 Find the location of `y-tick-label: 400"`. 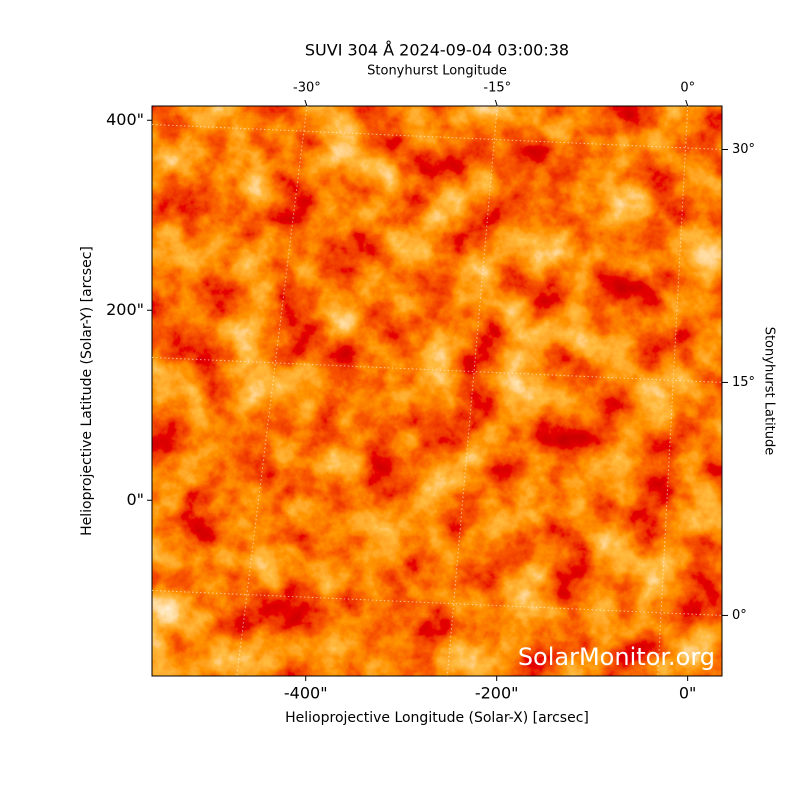

y-tick-label: 400" is located at coordinates (125, 119).